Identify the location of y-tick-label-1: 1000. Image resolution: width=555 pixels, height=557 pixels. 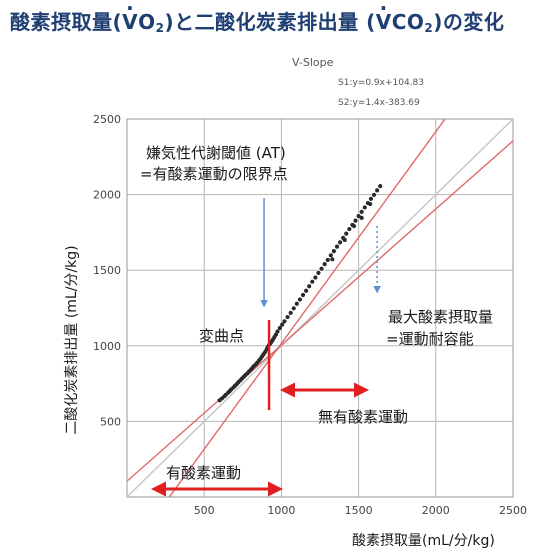
(107, 346).